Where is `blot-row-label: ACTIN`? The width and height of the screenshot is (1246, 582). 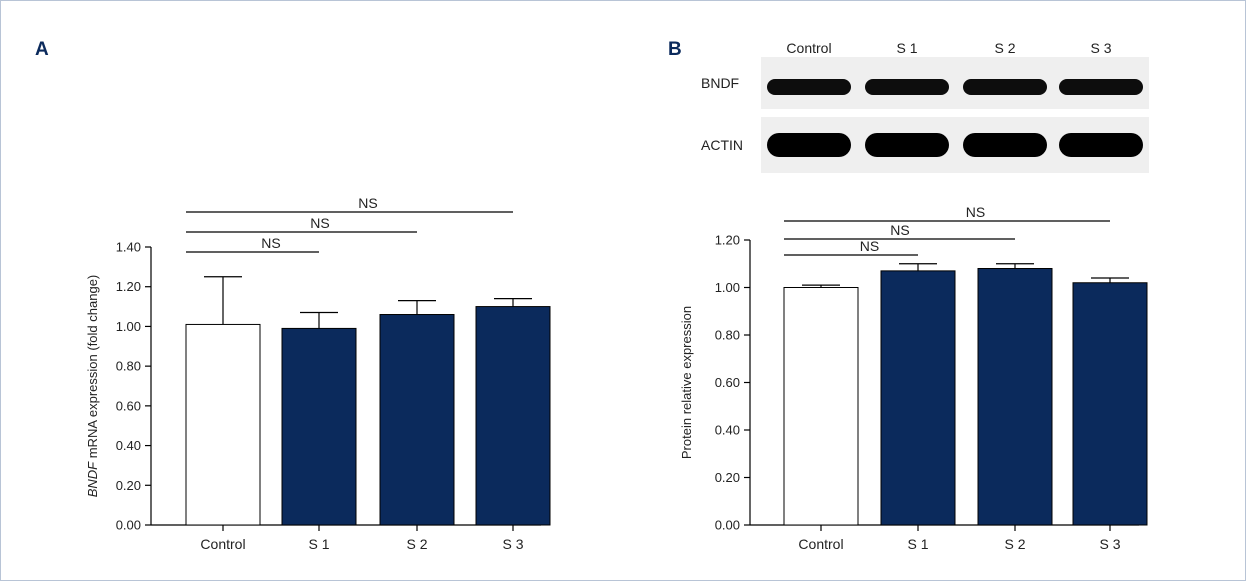
blot-row-label: ACTIN is located at coordinates (722, 145).